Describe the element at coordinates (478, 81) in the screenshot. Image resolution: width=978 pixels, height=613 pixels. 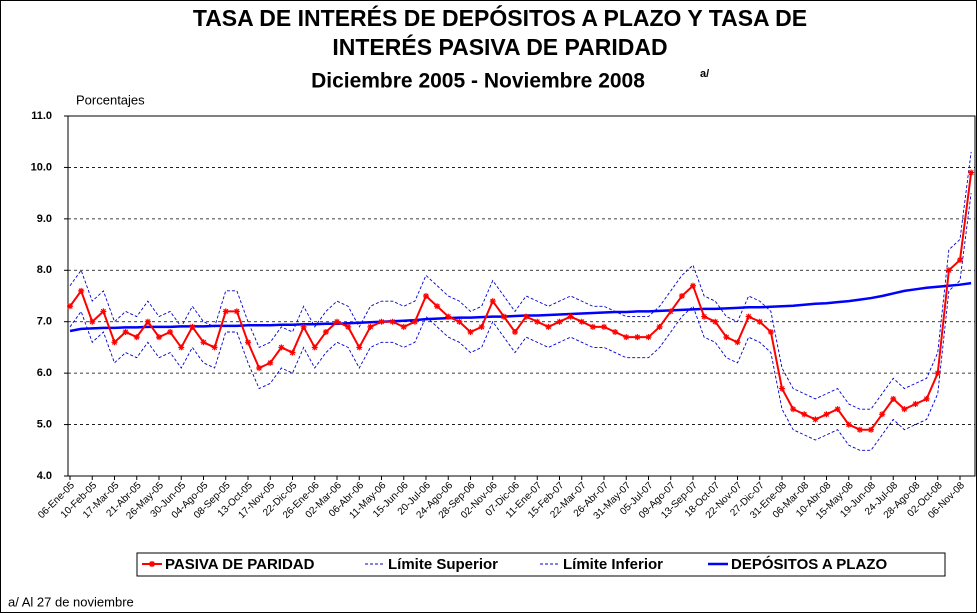
I see `chart-subtitle: Diciembre 2005 - Noviembre 2008` at that location.